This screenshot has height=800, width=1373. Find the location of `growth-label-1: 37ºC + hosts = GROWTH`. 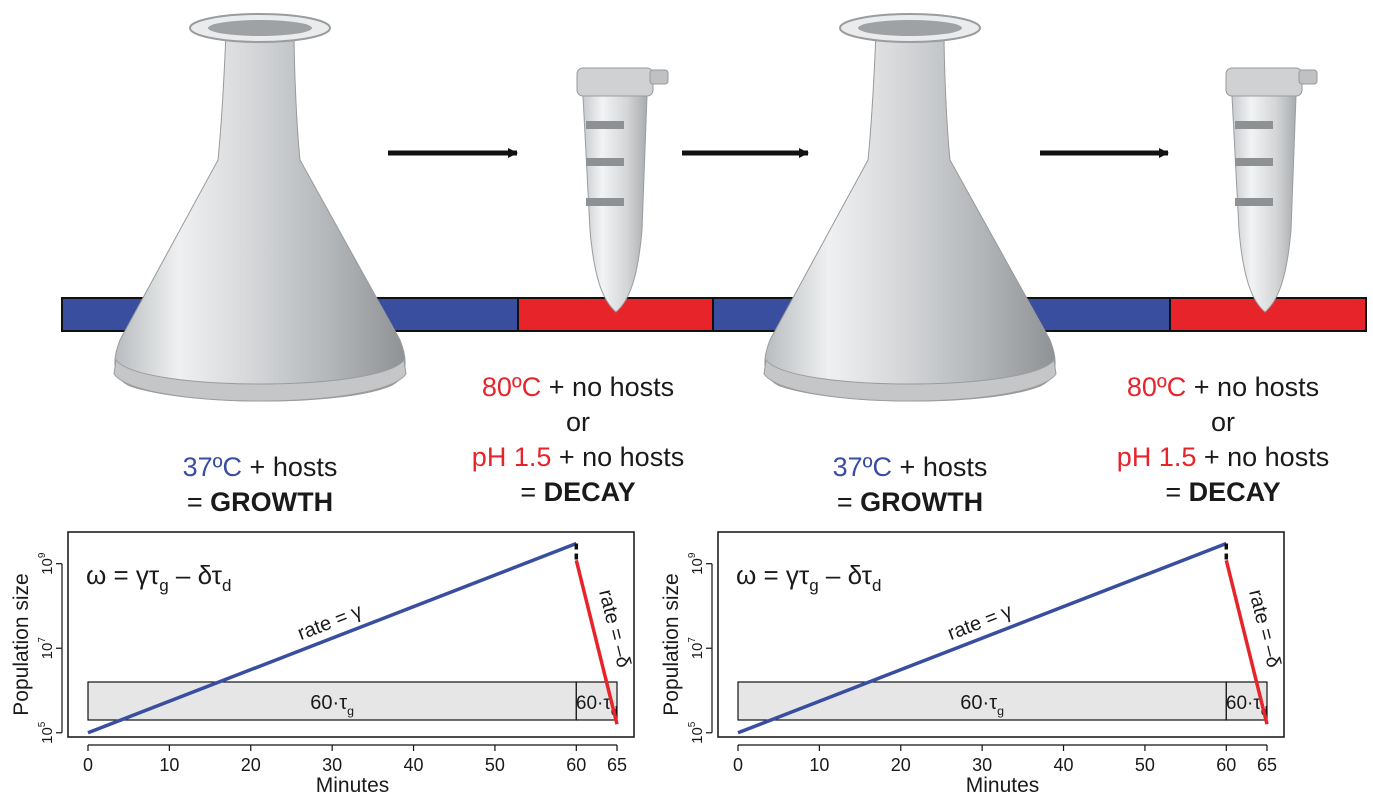

growth-label-1: 37ºC + hosts = GROWTH is located at coordinates (260, 484).